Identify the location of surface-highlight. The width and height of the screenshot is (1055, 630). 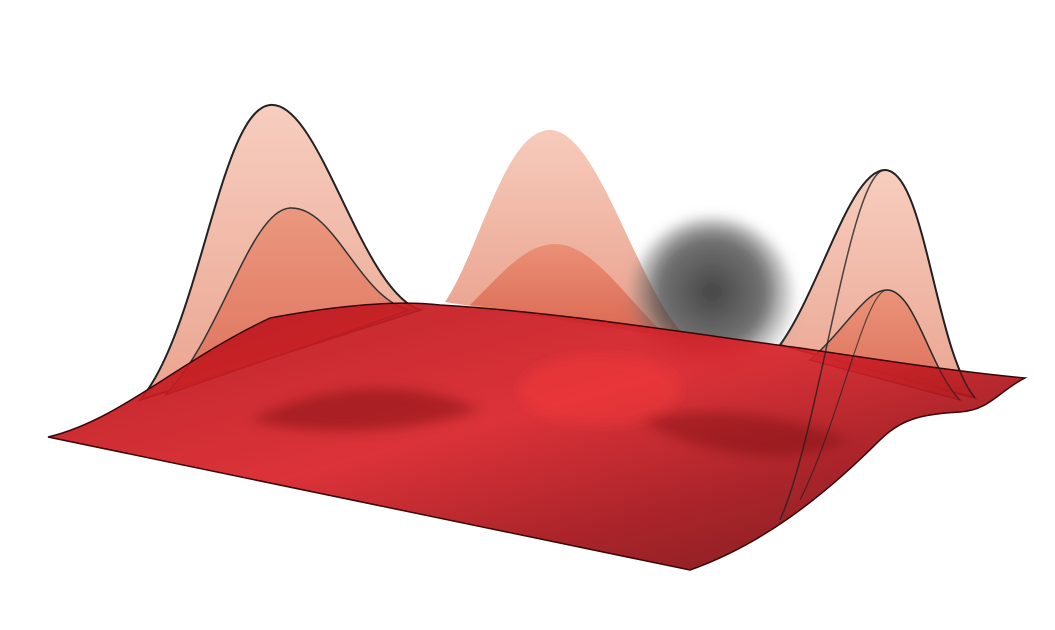
(600, 390).